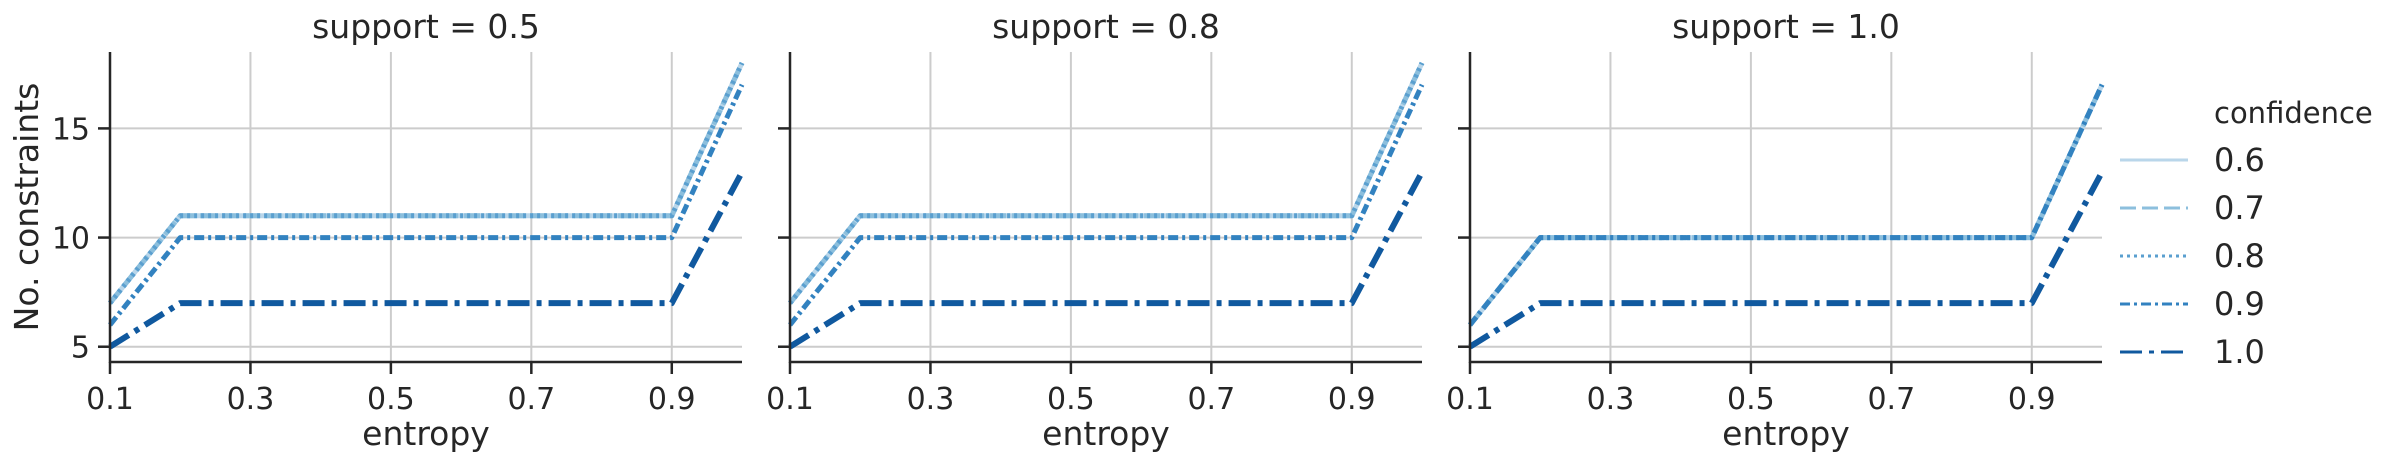  Describe the element at coordinates (26, 207) in the screenshot. I see `y-axis-label: No. constraints` at that location.